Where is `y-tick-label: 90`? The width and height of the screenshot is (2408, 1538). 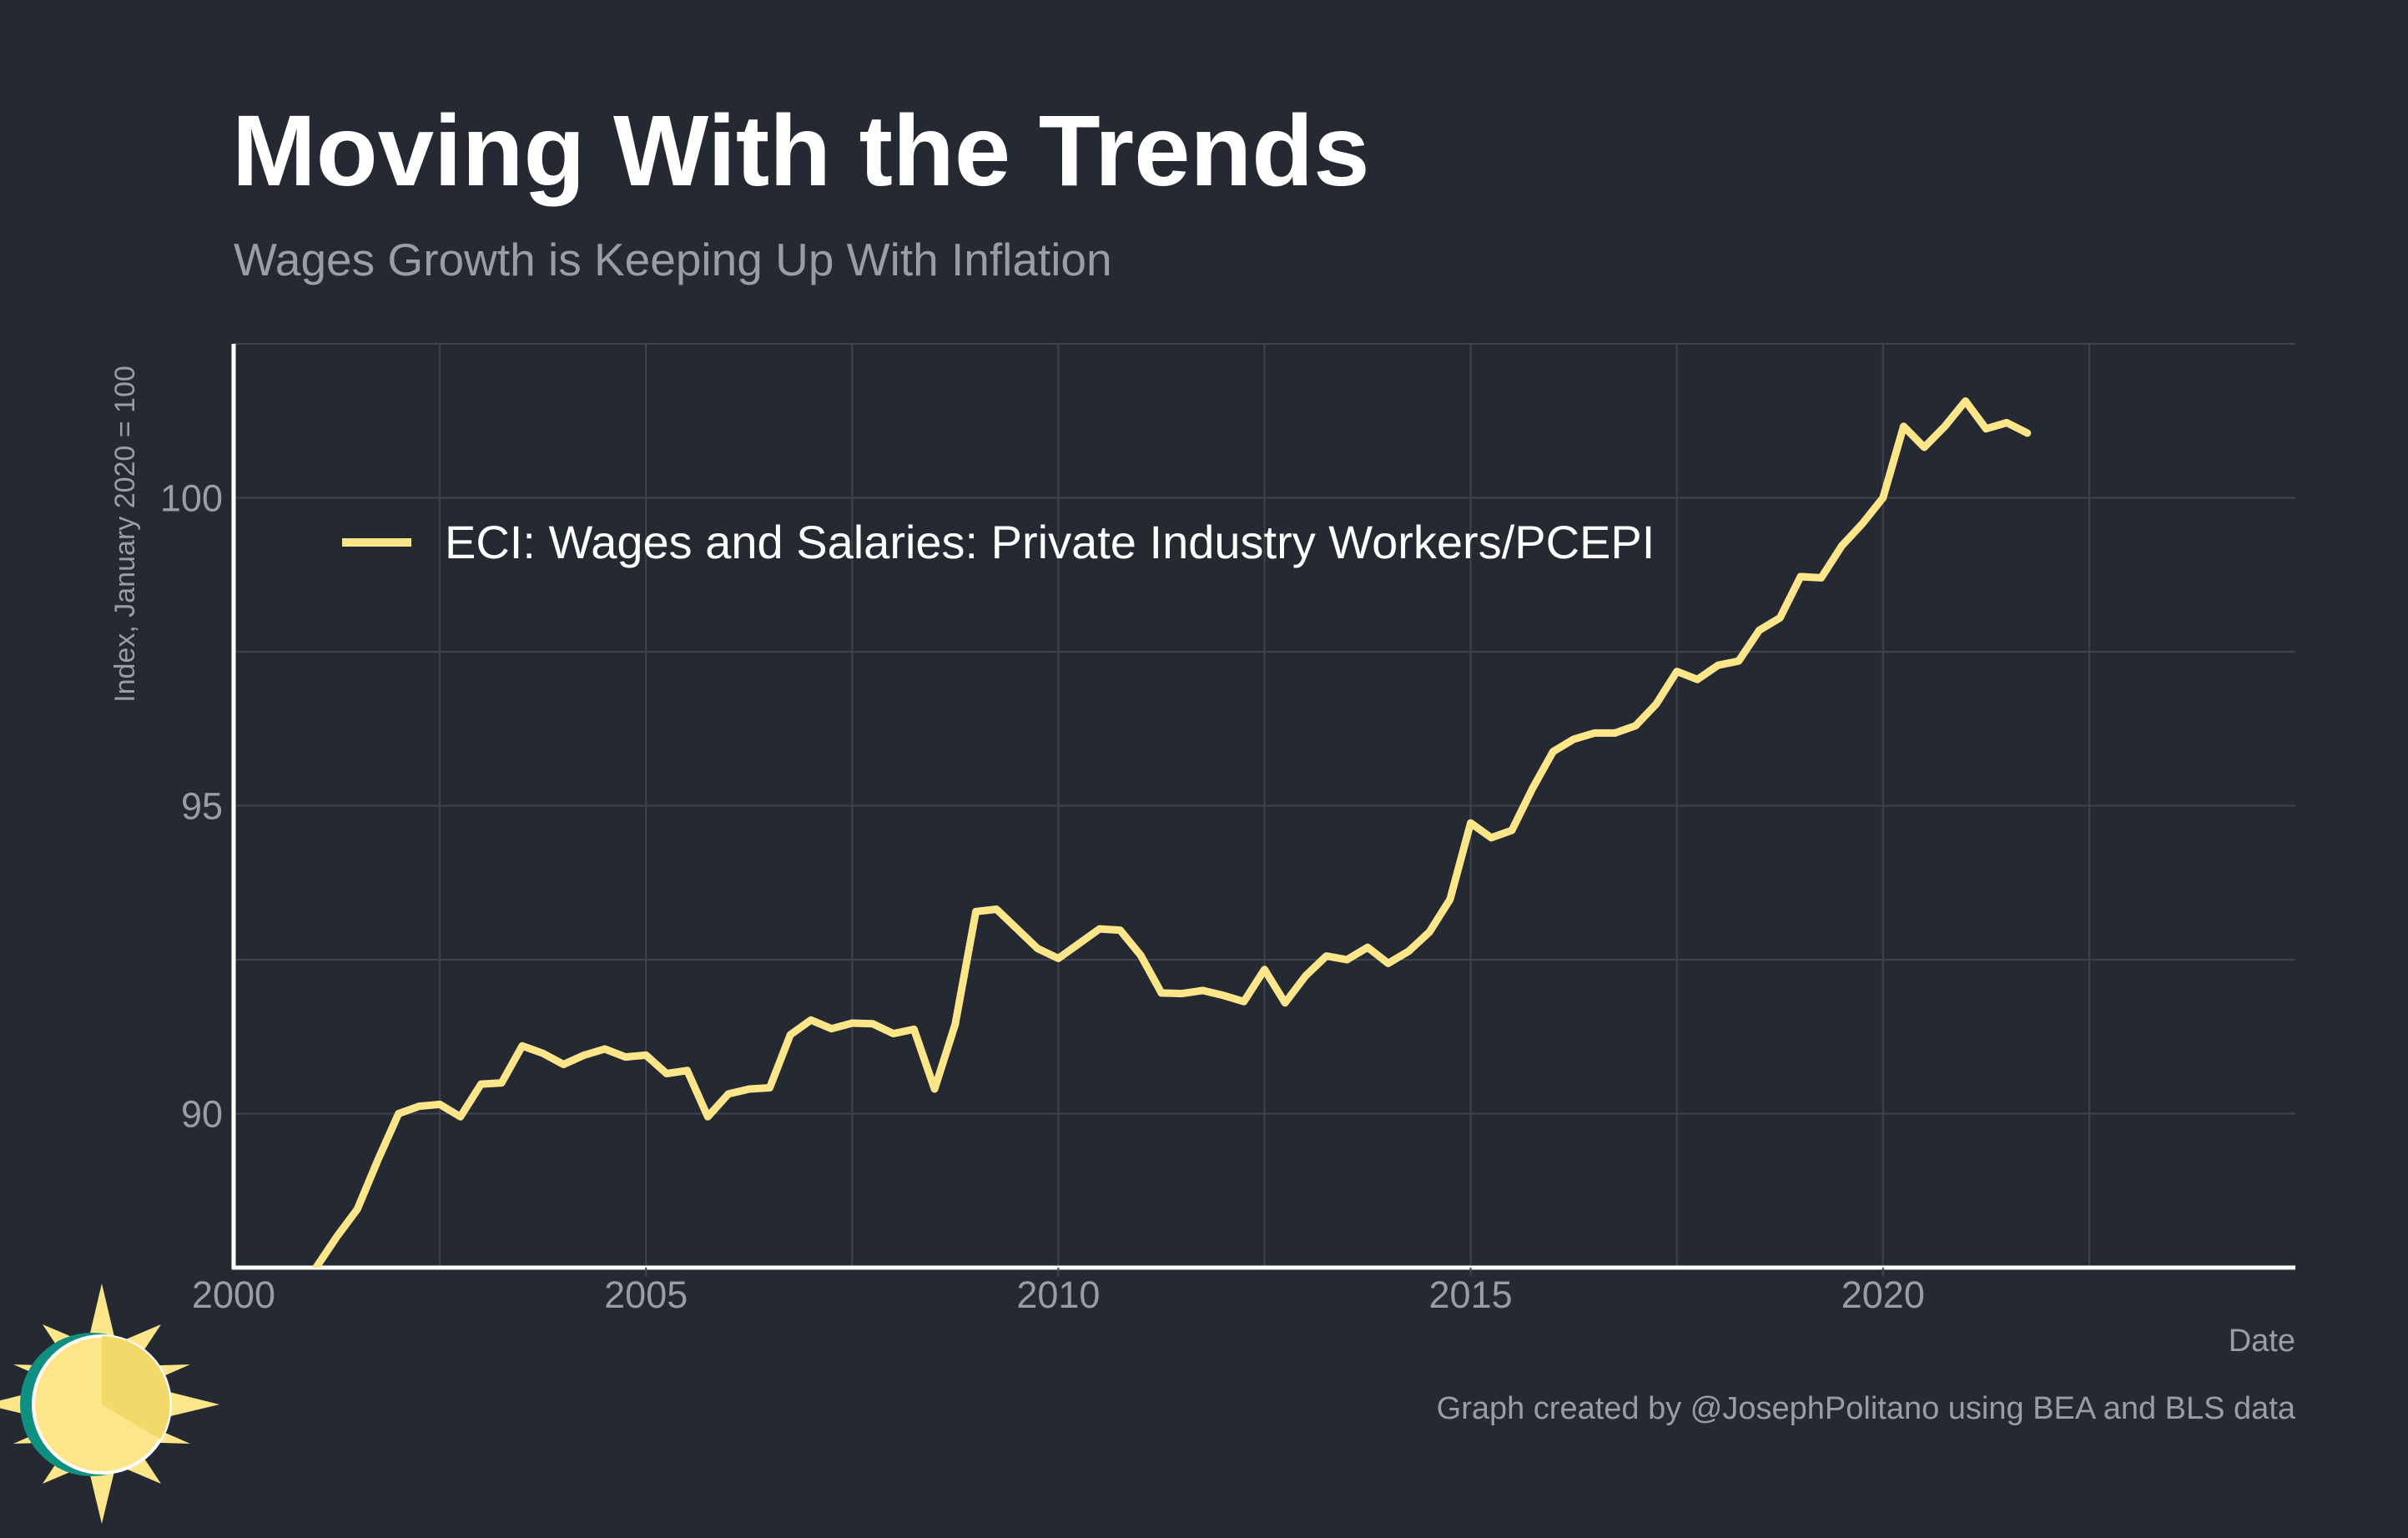
y-tick-label: 90 is located at coordinates (202, 1114).